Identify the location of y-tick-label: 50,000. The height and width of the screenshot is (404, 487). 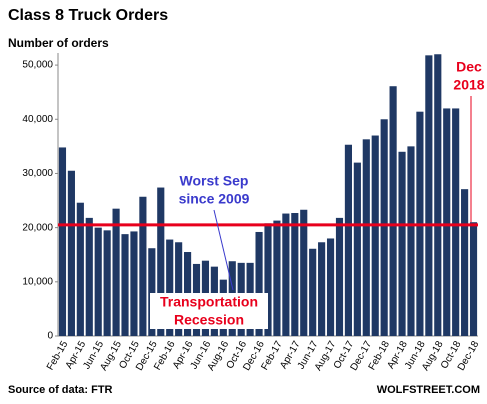
(37, 65).